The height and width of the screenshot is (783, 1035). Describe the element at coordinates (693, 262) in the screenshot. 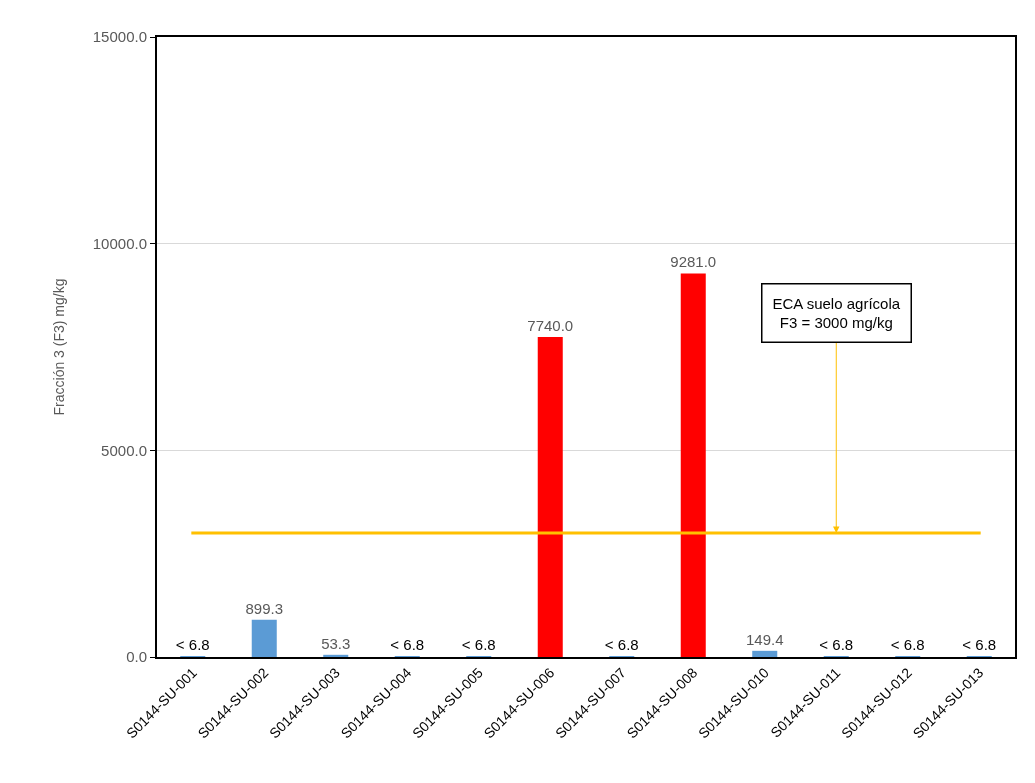

I see `data-label: 9281.0` at that location.